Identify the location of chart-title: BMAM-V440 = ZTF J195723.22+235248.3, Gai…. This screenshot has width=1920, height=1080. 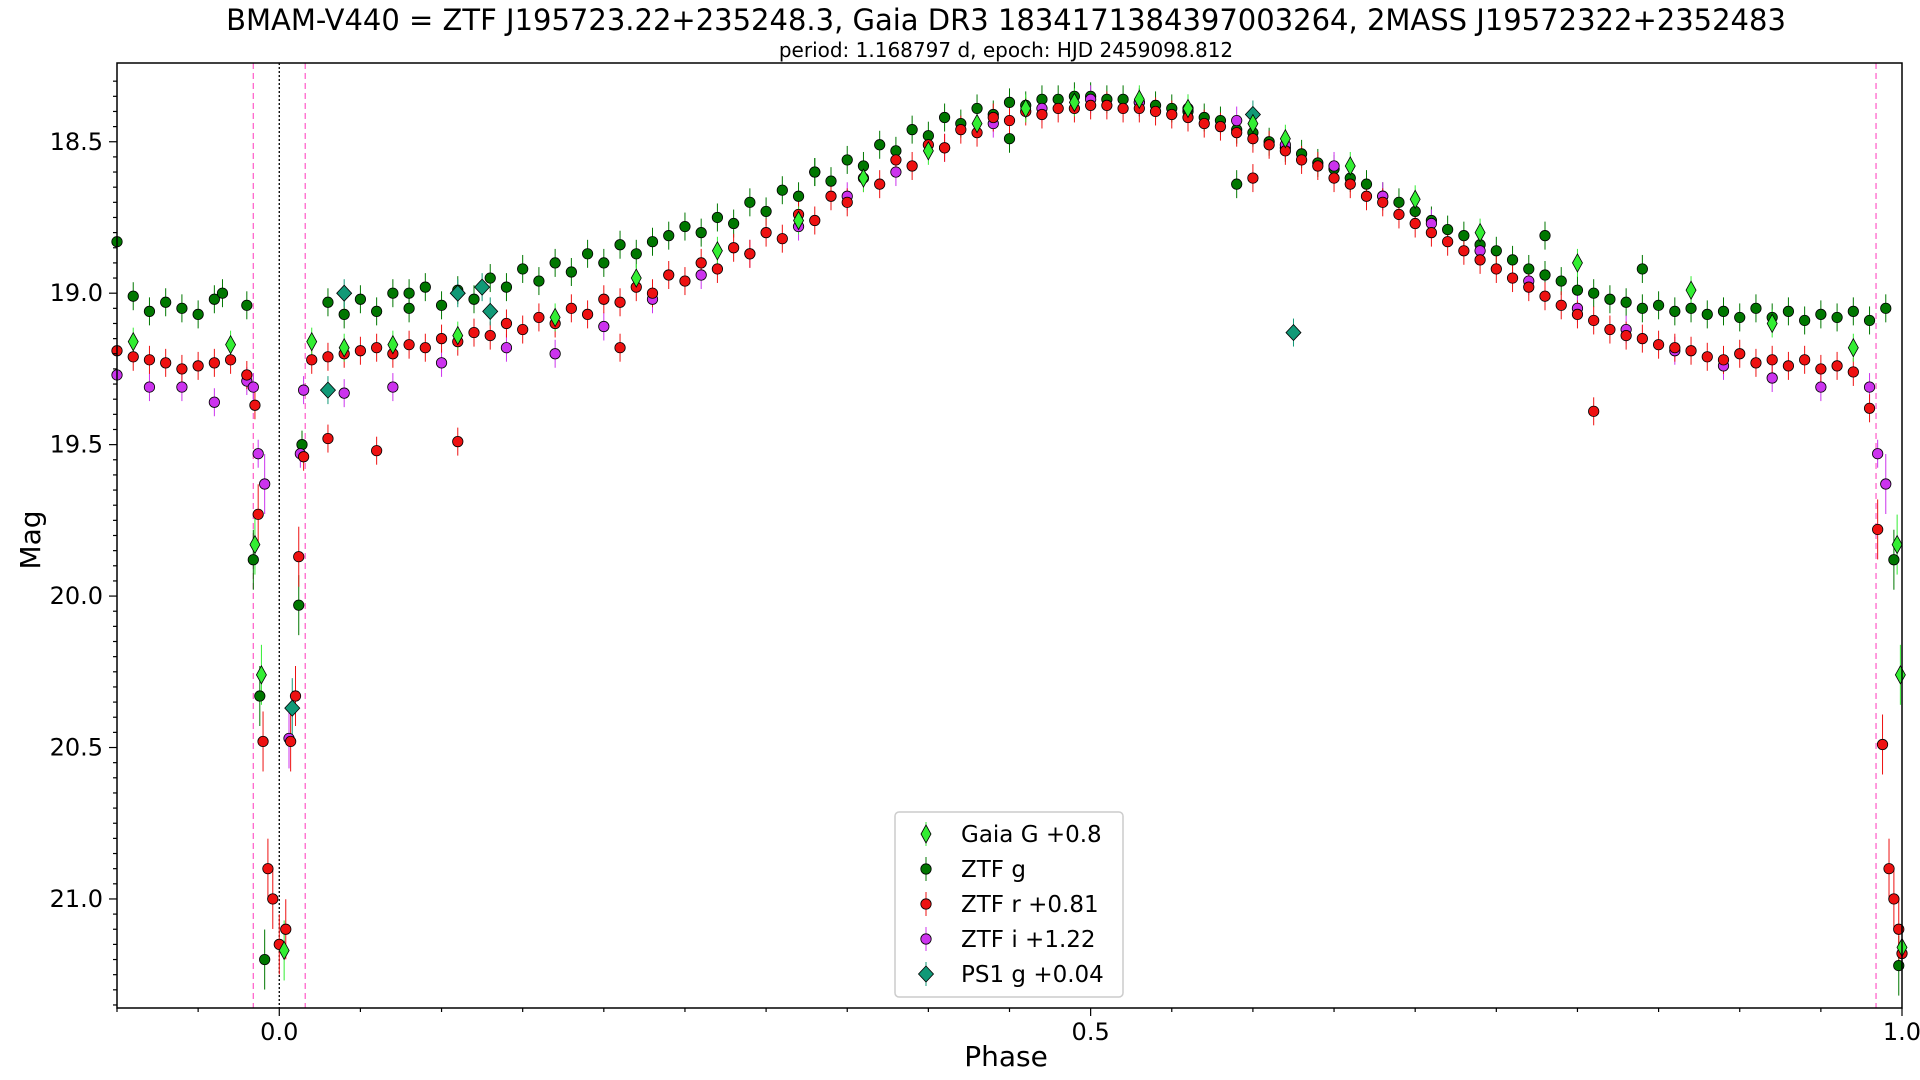
(1006, 20).